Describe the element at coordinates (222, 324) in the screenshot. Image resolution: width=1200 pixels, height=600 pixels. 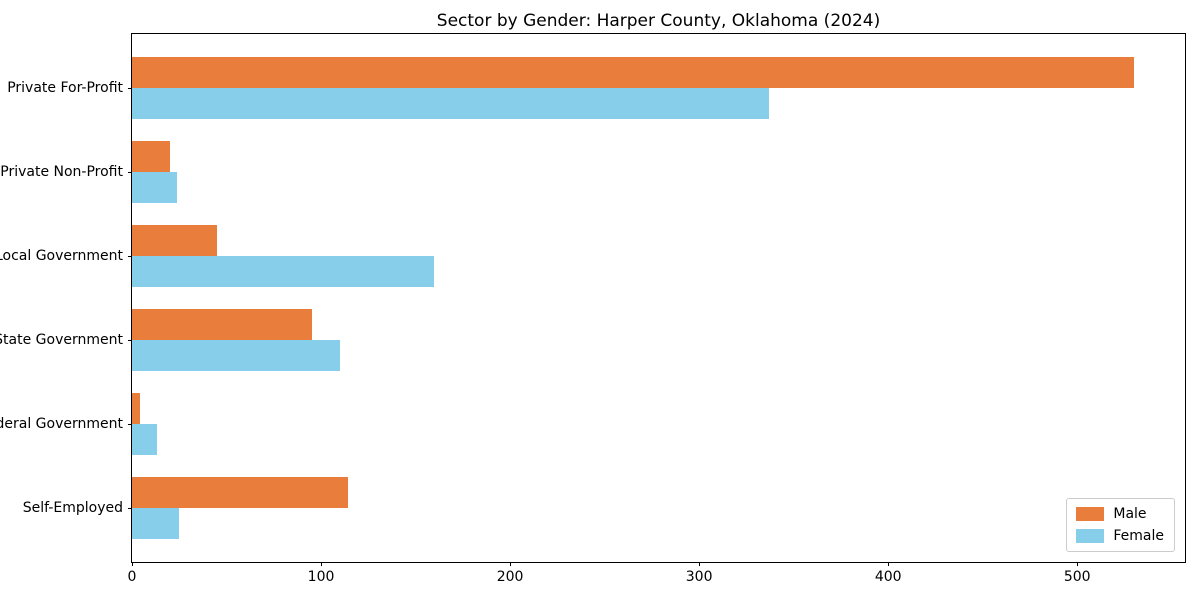
I see `bar-male-state-government` at that location.